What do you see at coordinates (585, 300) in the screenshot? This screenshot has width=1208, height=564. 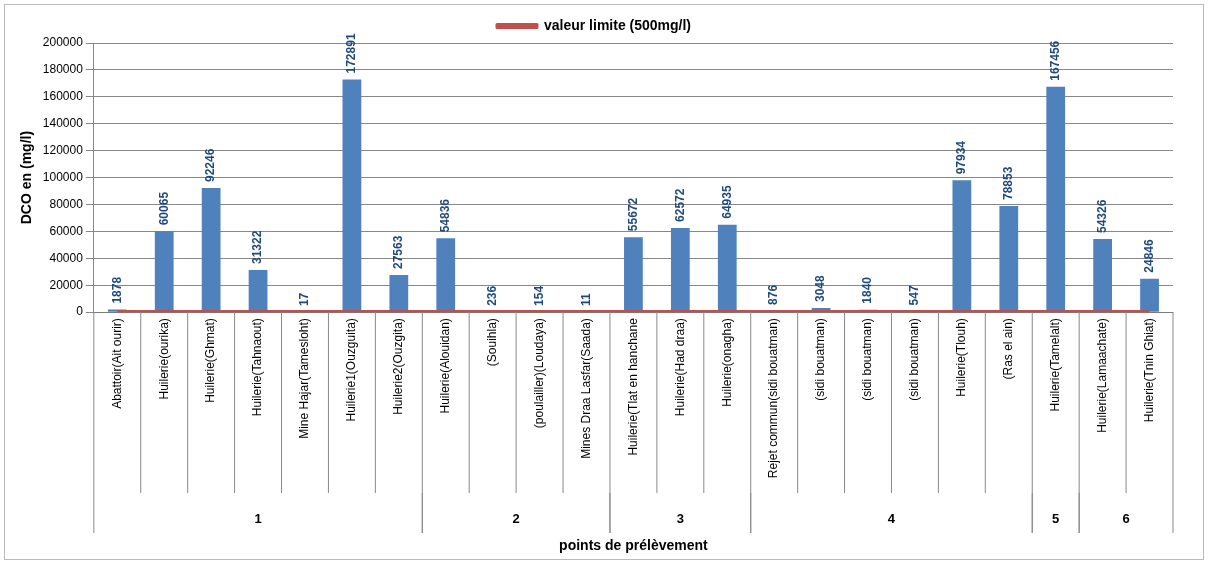 I see `data-label: 11` at bounding box center [585, 300].